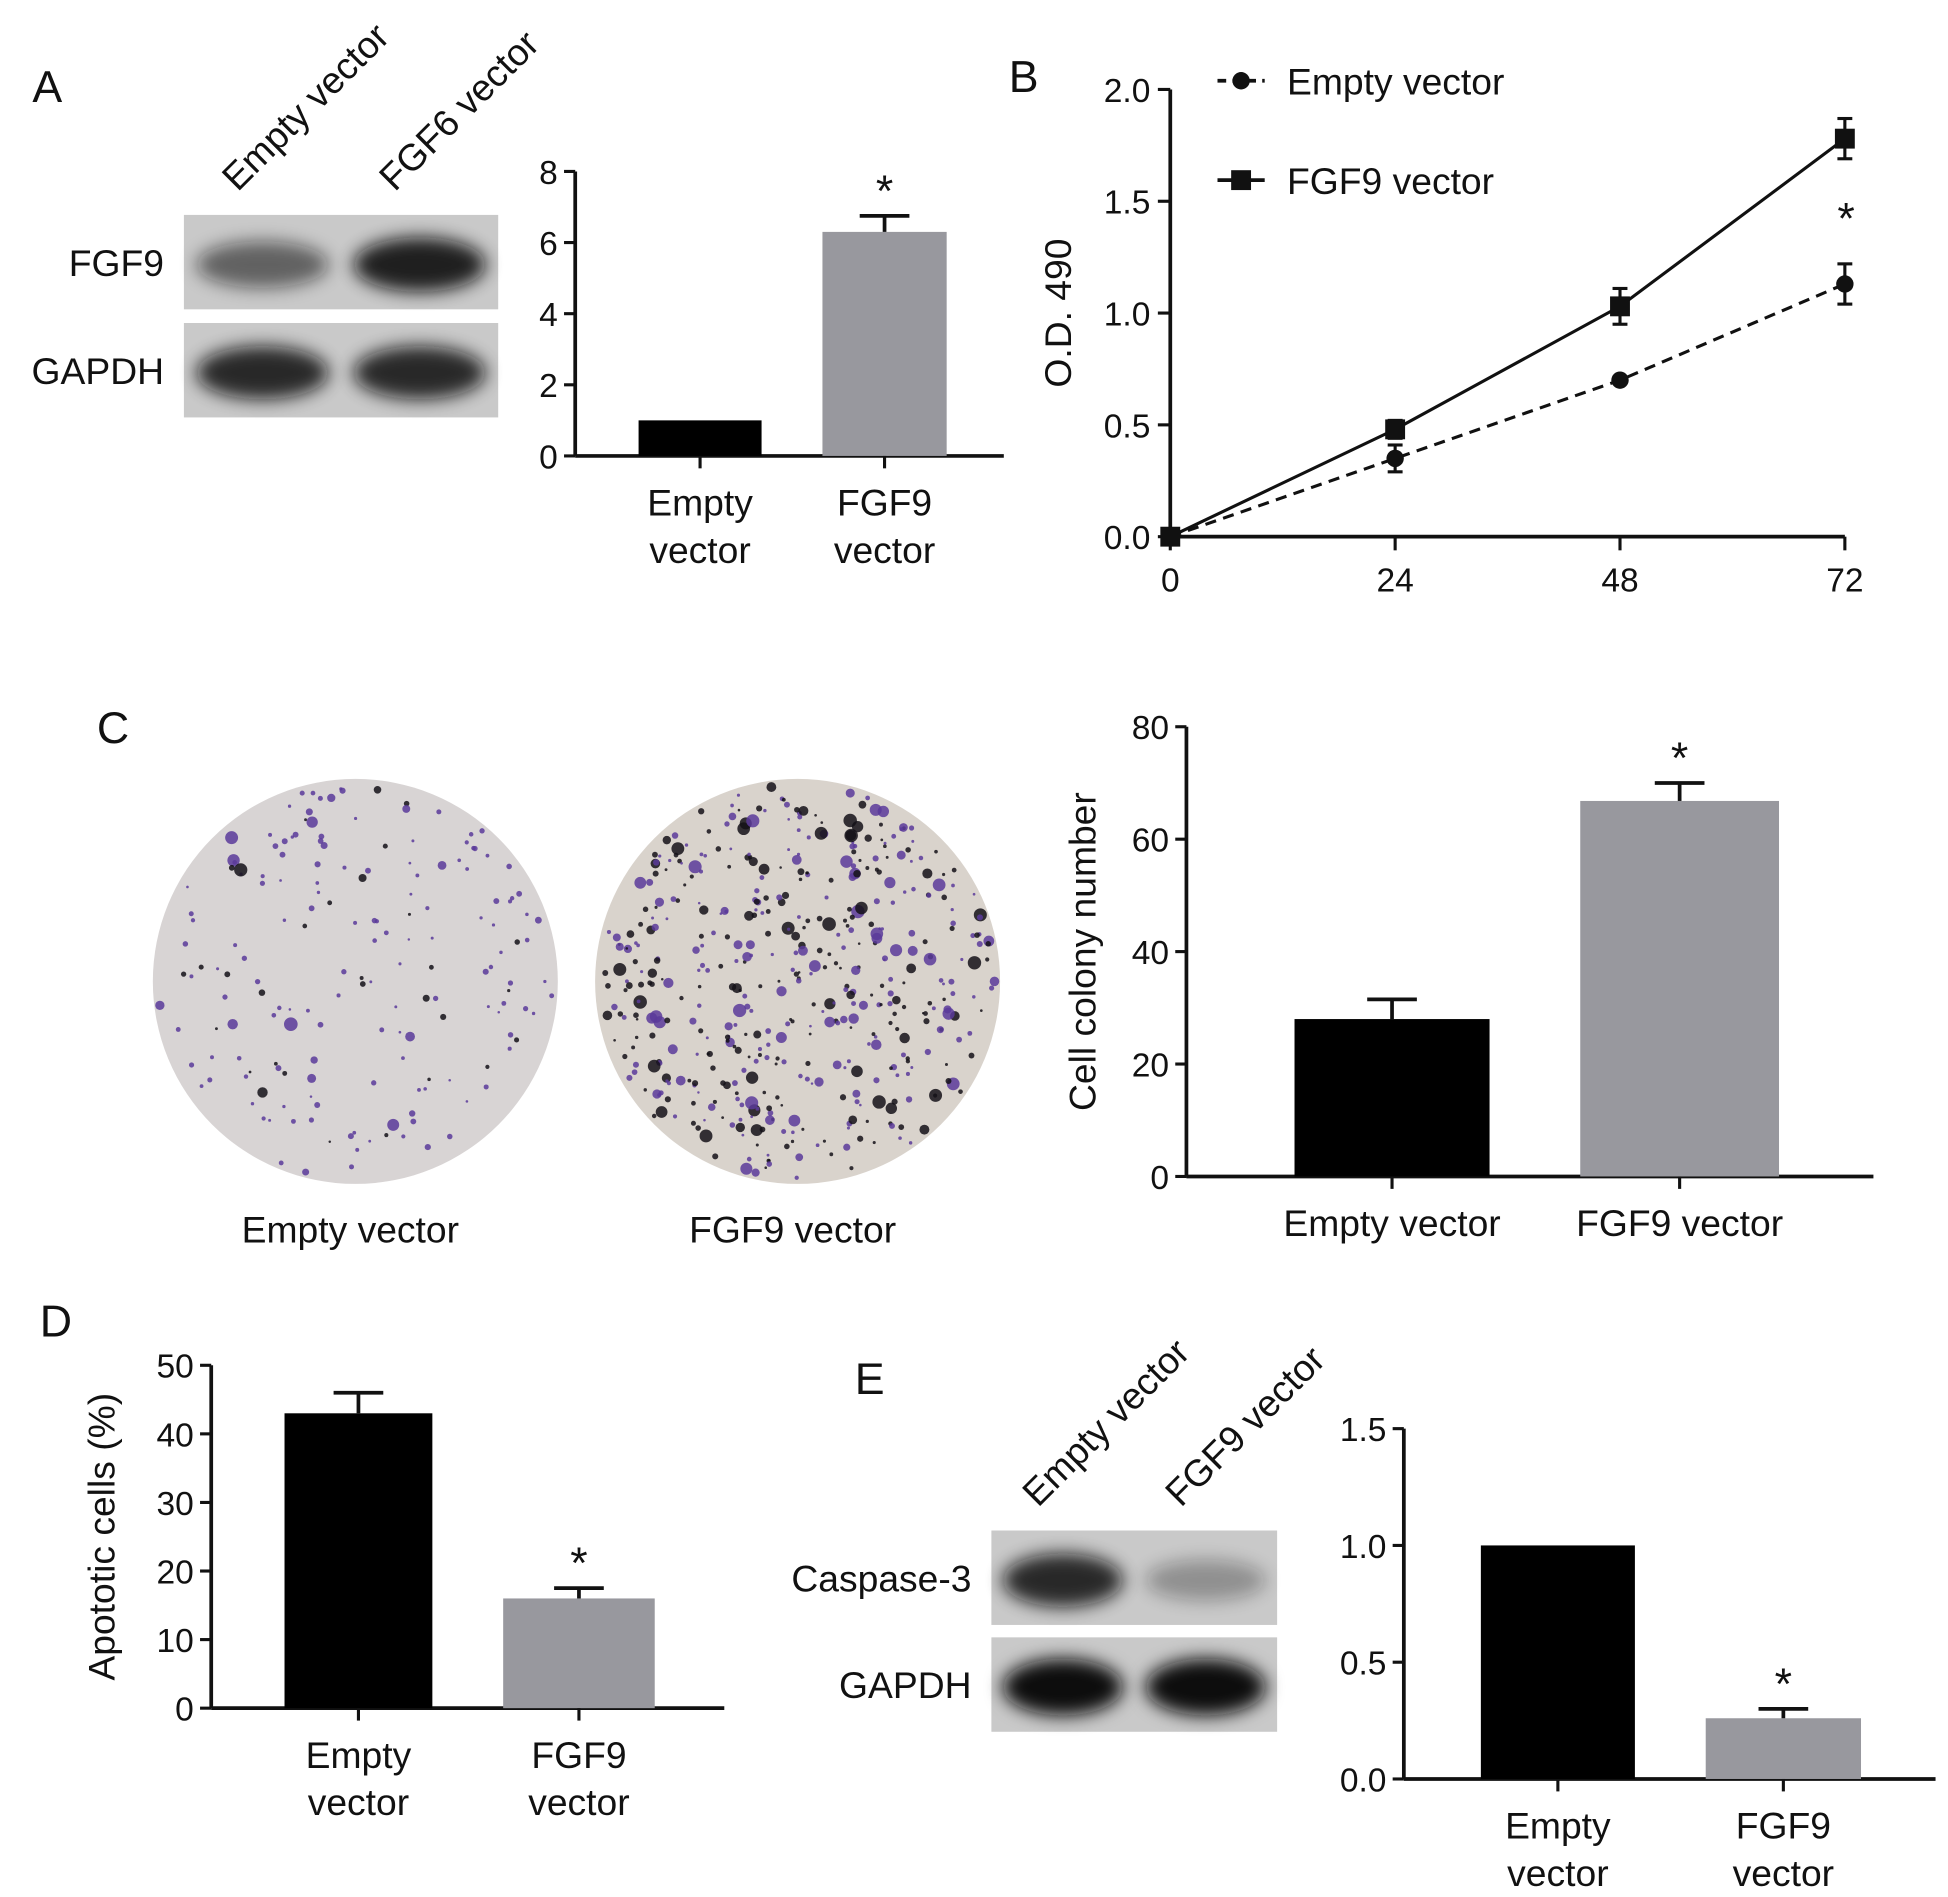  I want to click on y-tick-label: 0.0, so click(1127, 538).